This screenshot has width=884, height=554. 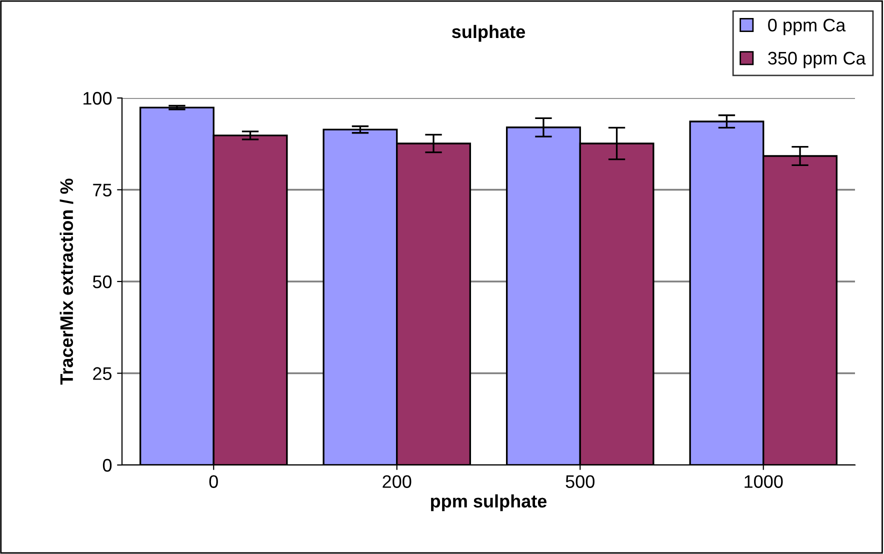 What do you see at coordinates (98, 98) in the screenshot?
I see `y-tick-label: 100` at bounding box center [98, 98].